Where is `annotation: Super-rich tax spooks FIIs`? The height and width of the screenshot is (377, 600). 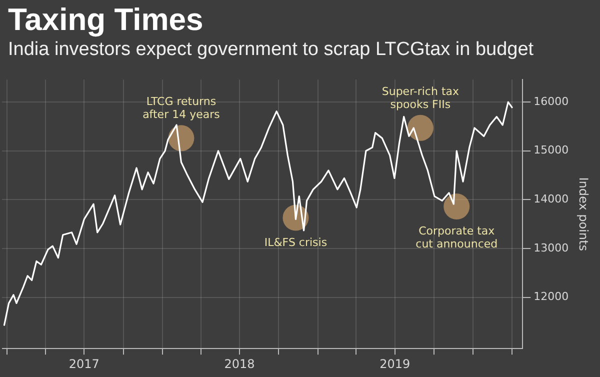
annotation: Super-rich tax spooks FIIs is located at coordinates (421, 97).